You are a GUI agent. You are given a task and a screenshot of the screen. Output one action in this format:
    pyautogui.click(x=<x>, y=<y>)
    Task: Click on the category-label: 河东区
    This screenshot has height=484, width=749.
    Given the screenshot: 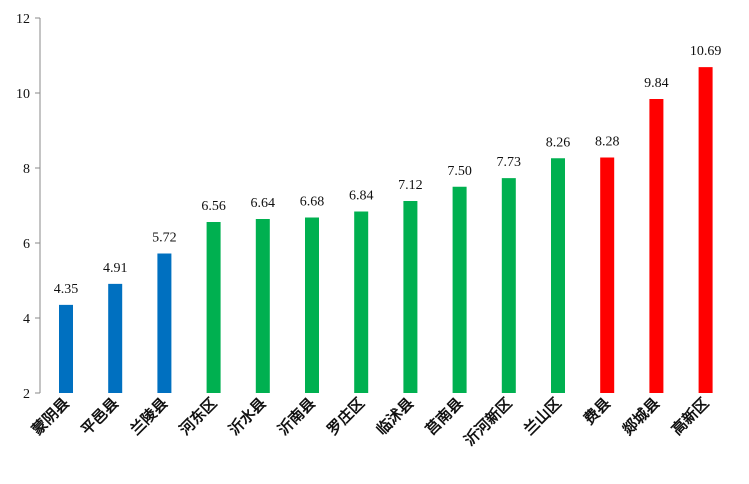 What is the action you would take?
    pyautogui.click(x=198, y=416)
    